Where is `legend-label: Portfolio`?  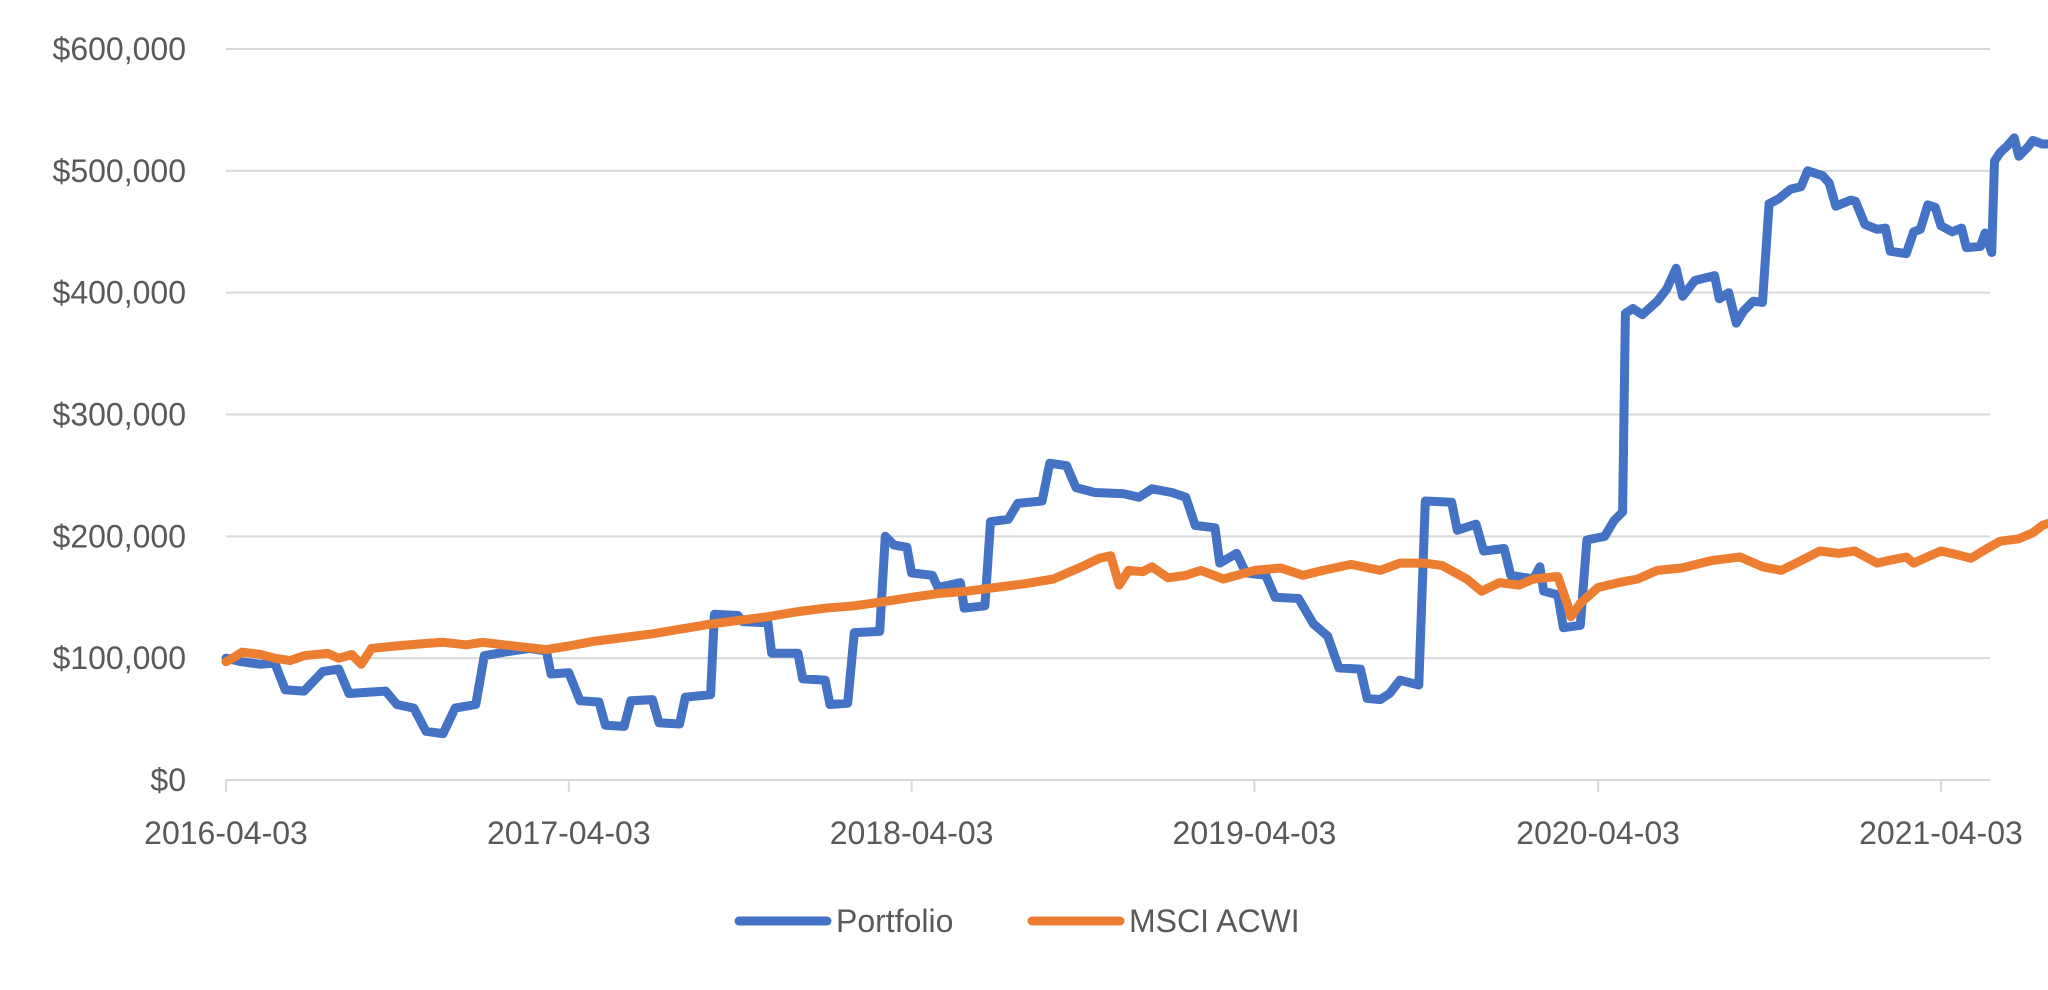 legend-label: Portfolio is located at coordinates (894, 921).